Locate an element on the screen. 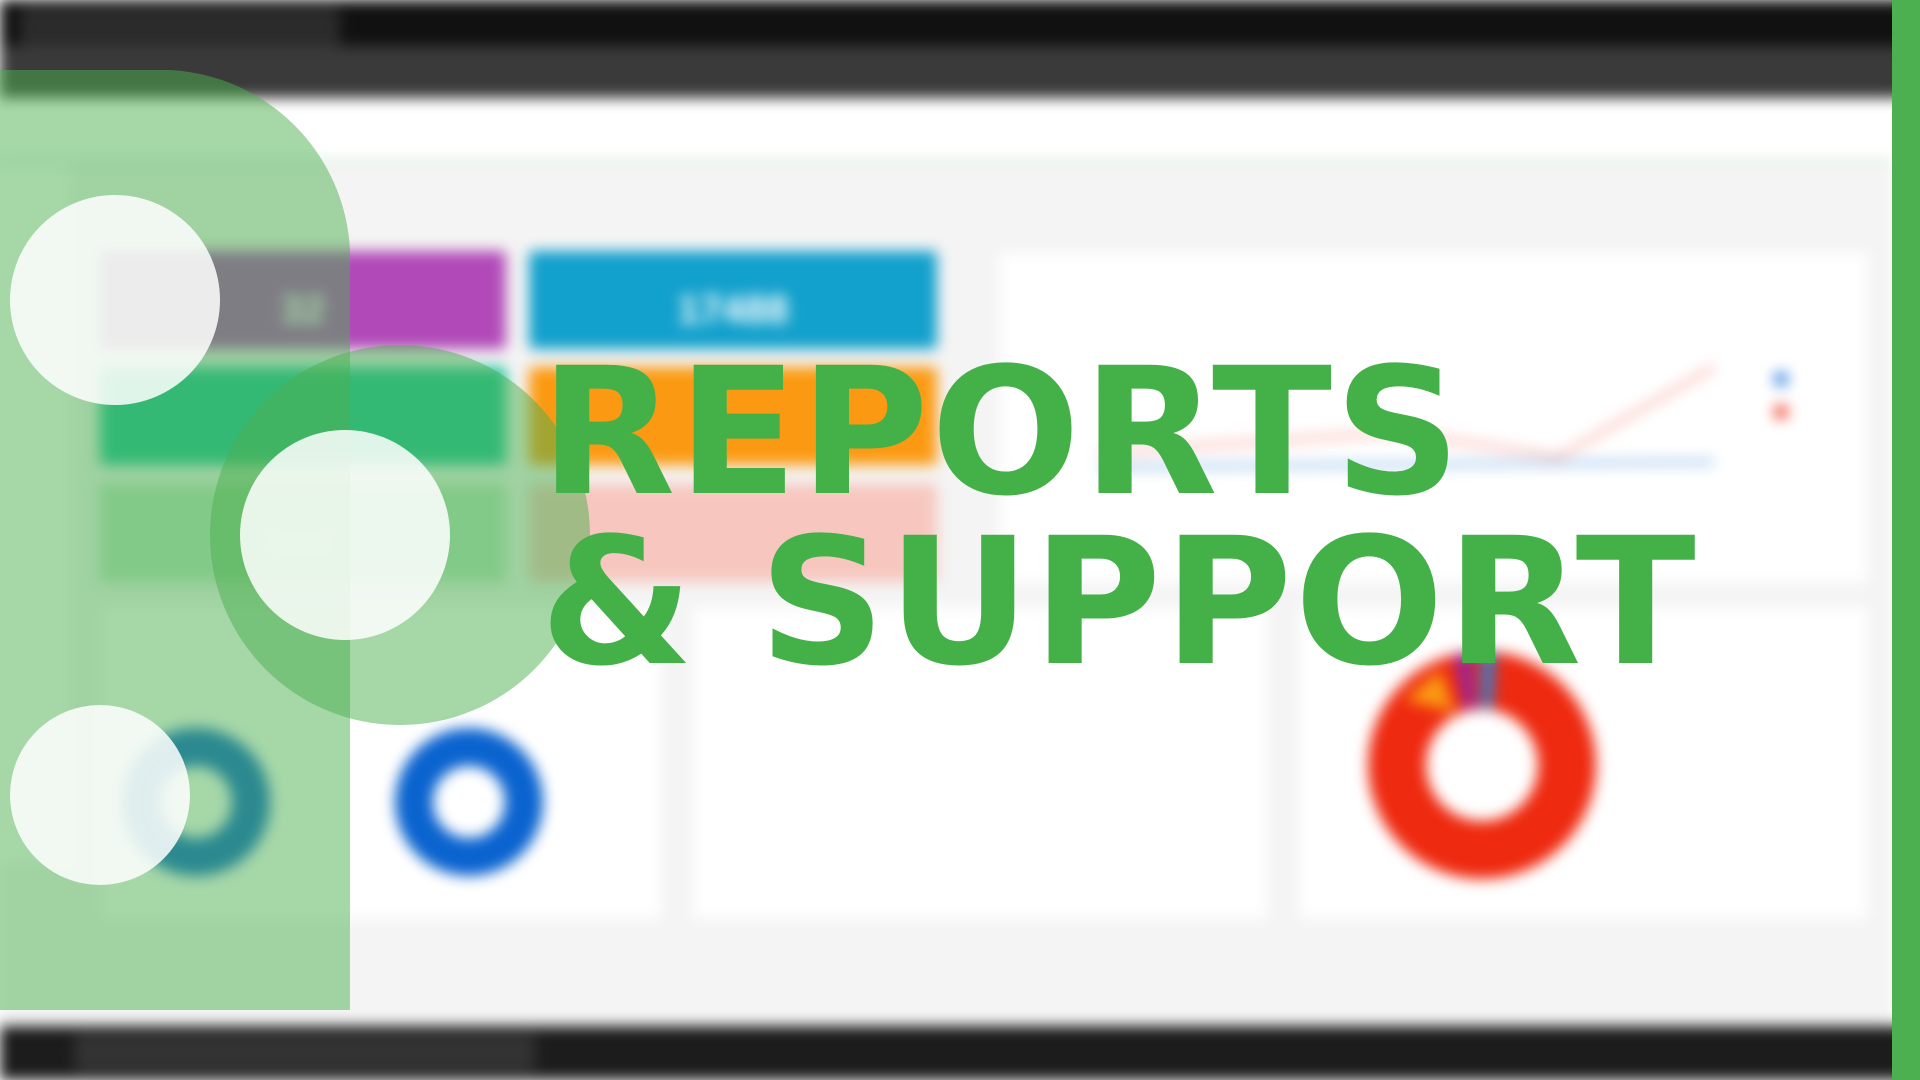 This screenshot has width=1920, height=1080. card-value: 17488 is located at coordinates (733, 309).